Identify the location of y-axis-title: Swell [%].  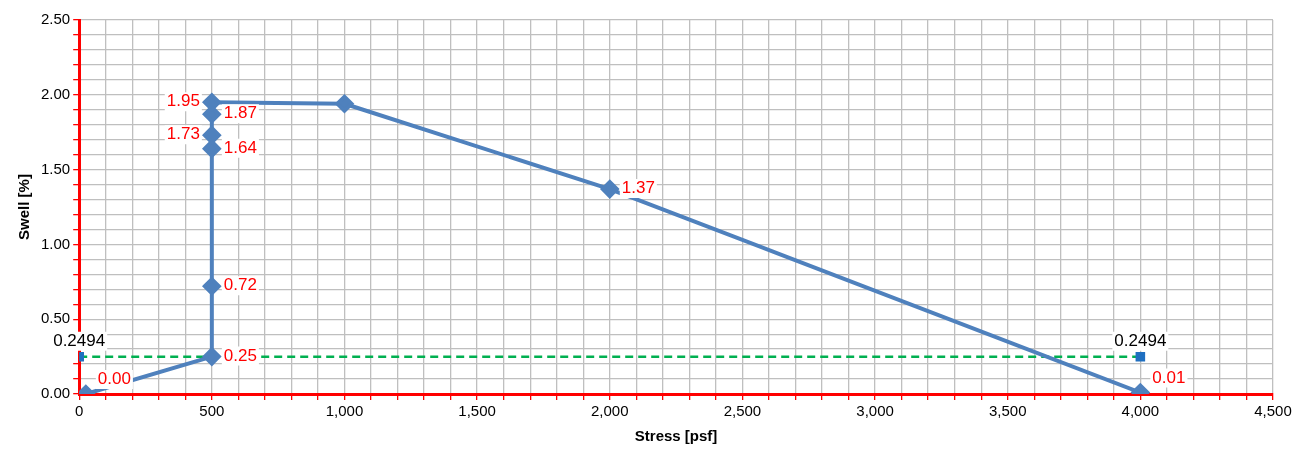
(24, 207).